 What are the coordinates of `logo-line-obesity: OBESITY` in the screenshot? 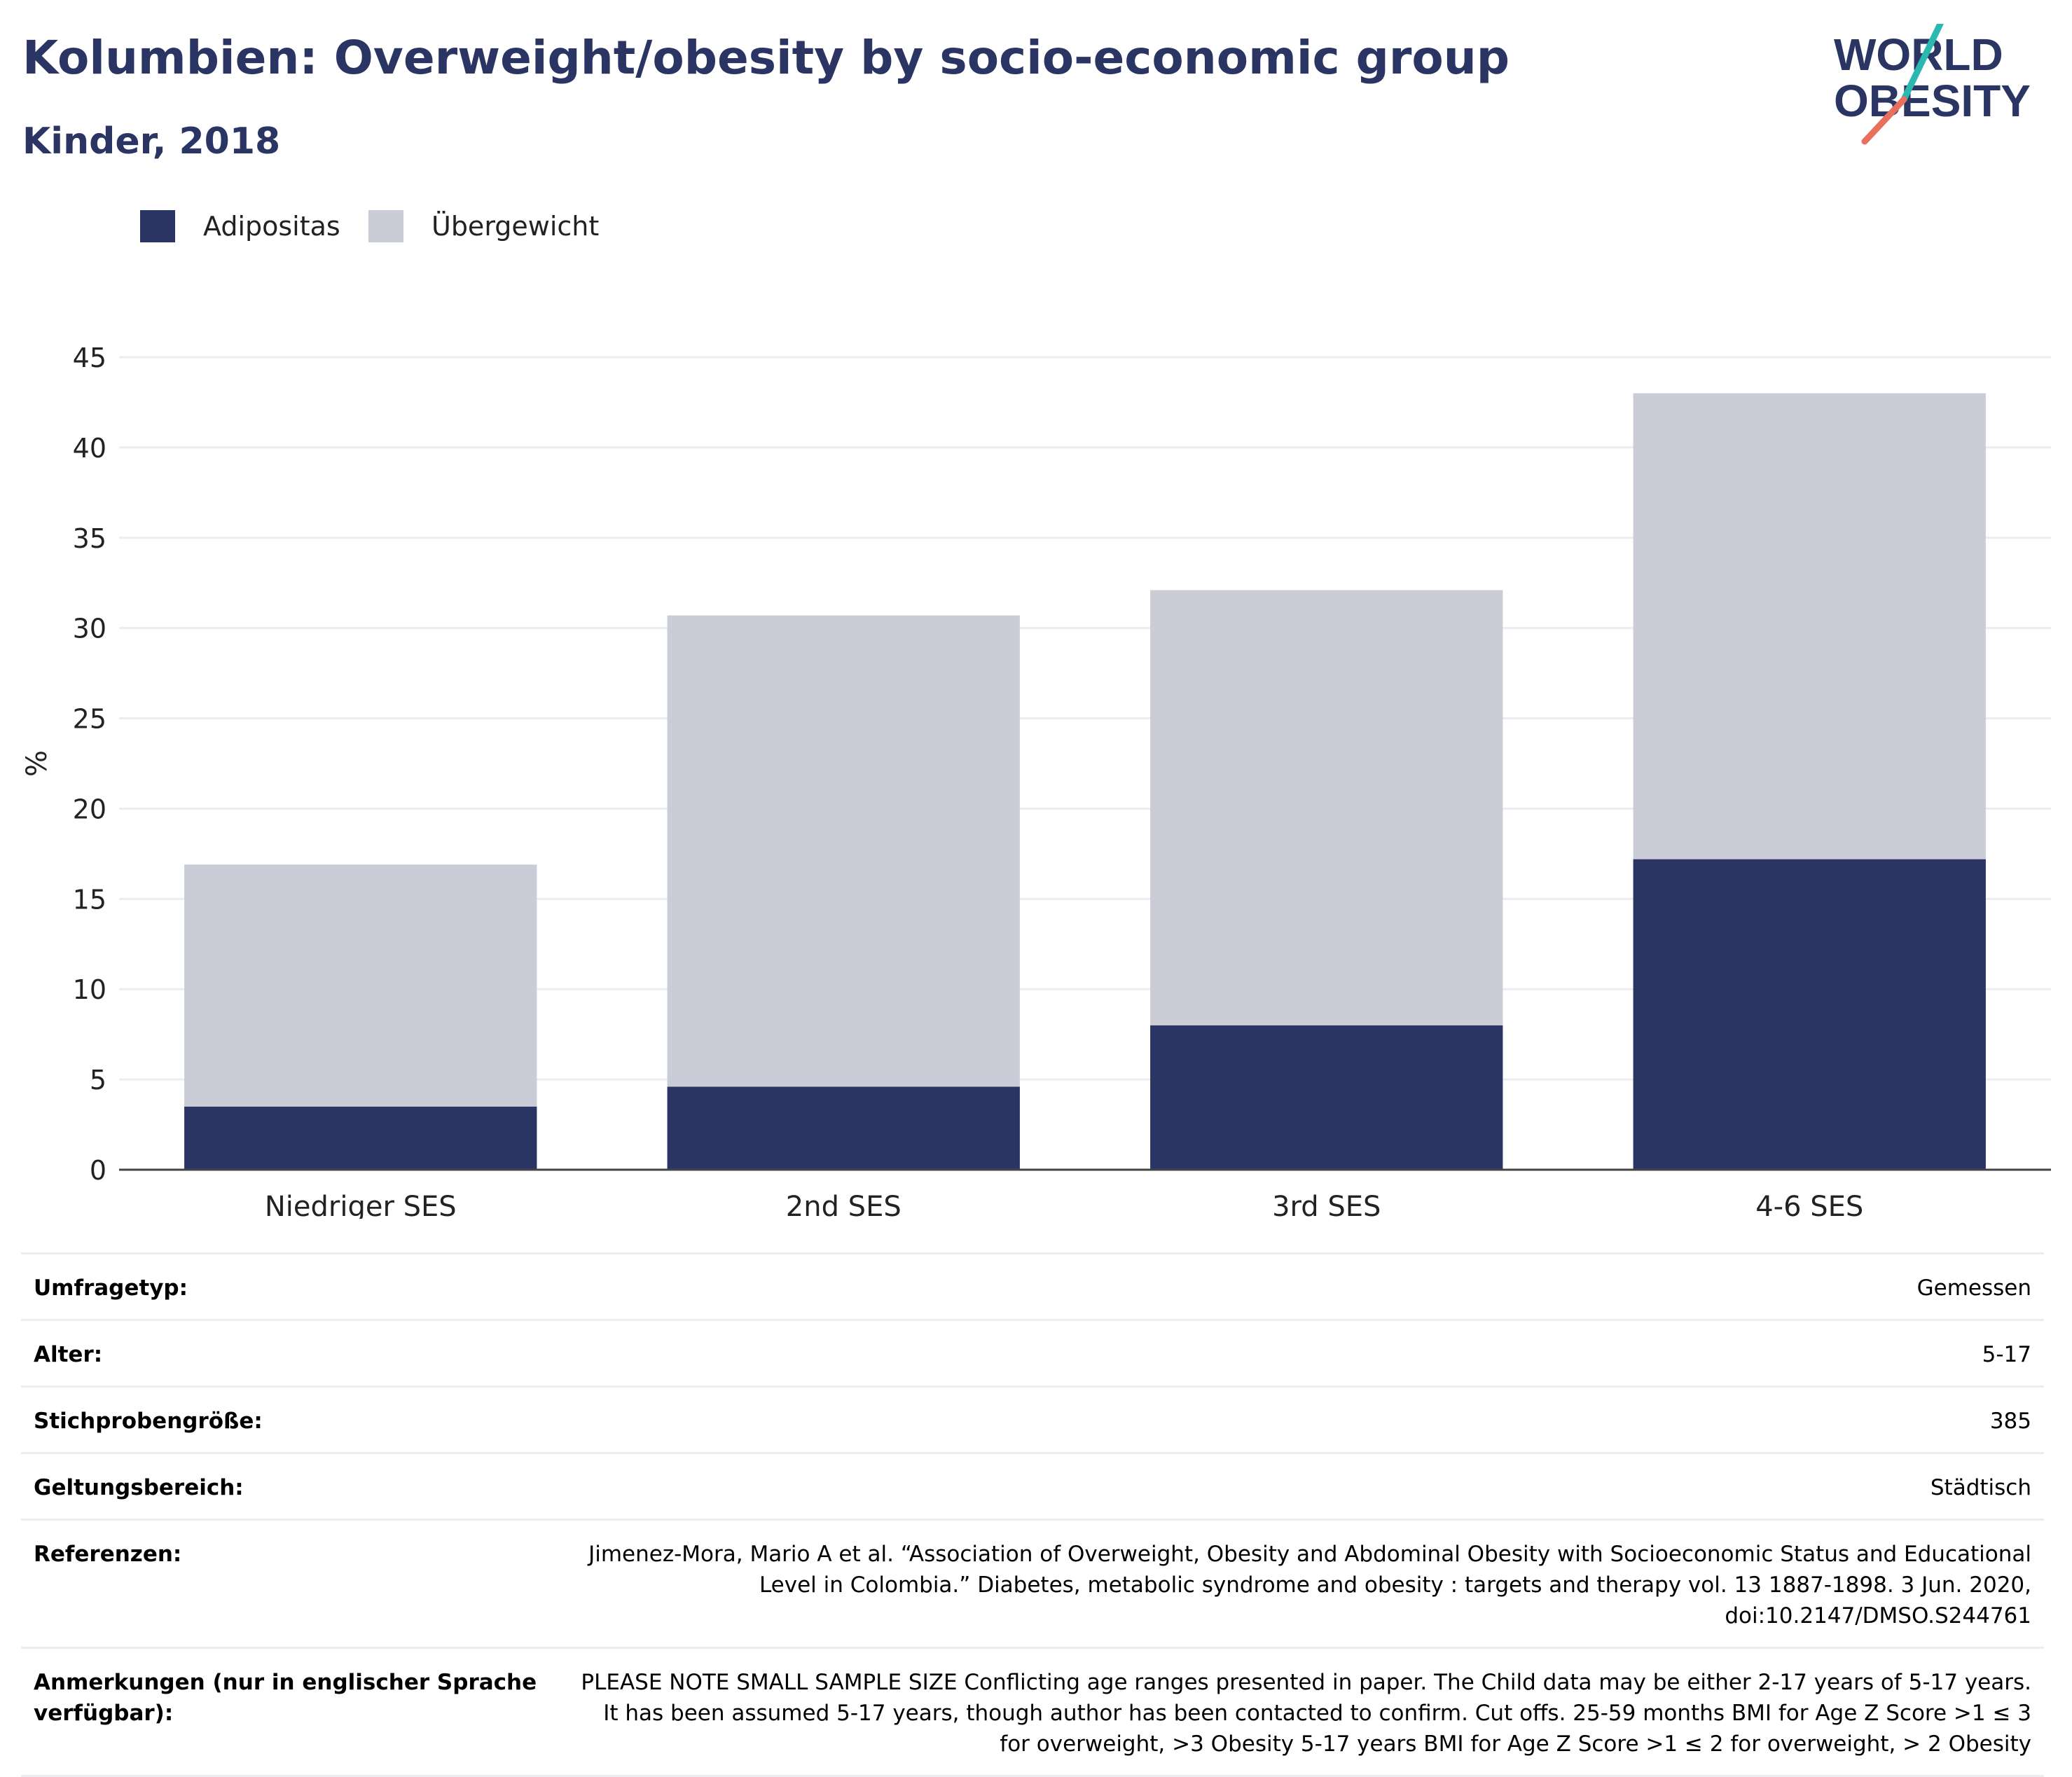 It's located at (1933, 101).